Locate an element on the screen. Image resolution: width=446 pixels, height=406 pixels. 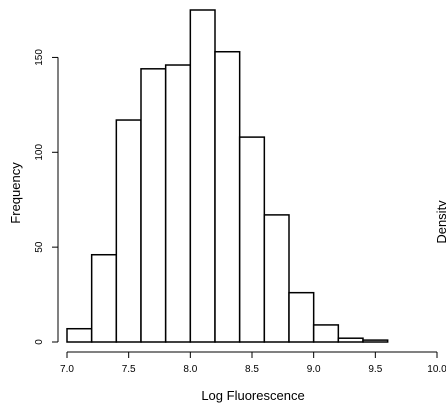
y-tick-label: 150 is located at coordinates (39, 57).